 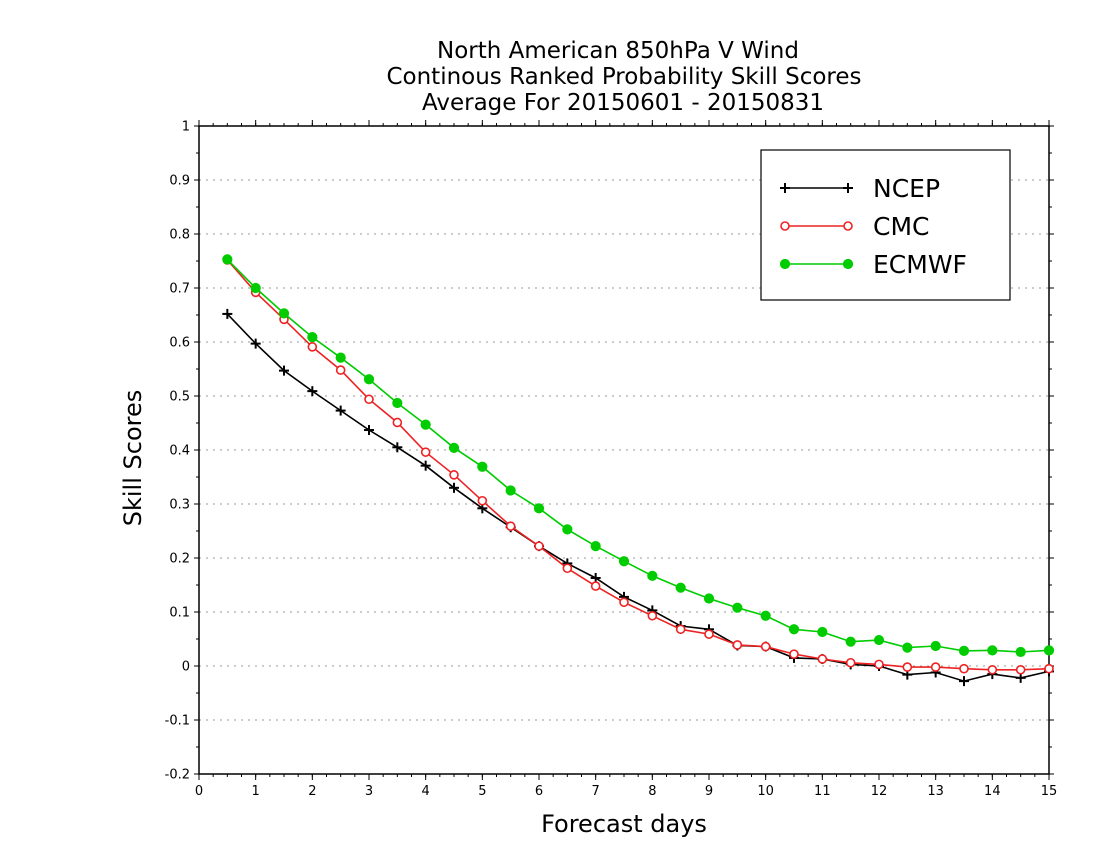 I want to click on y-tick-label: 0.2, so click(x=179, y=559).